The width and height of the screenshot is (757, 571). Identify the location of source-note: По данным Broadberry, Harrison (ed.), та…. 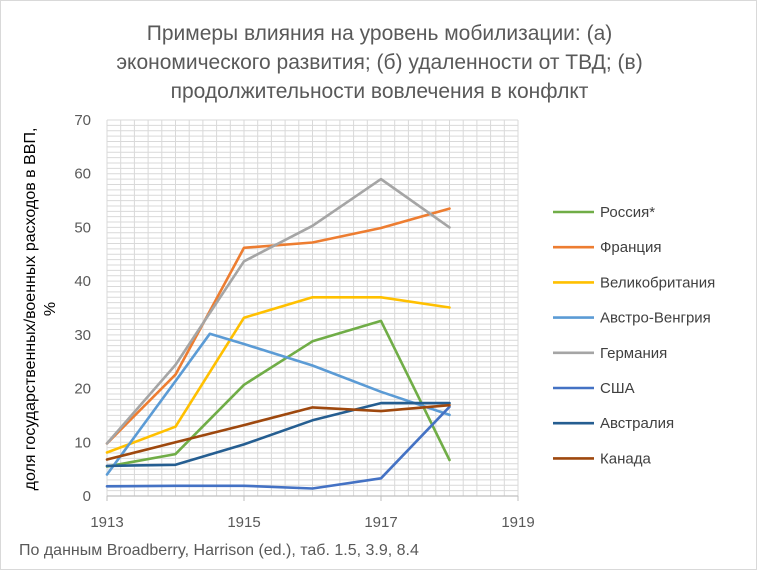
(219, 550).